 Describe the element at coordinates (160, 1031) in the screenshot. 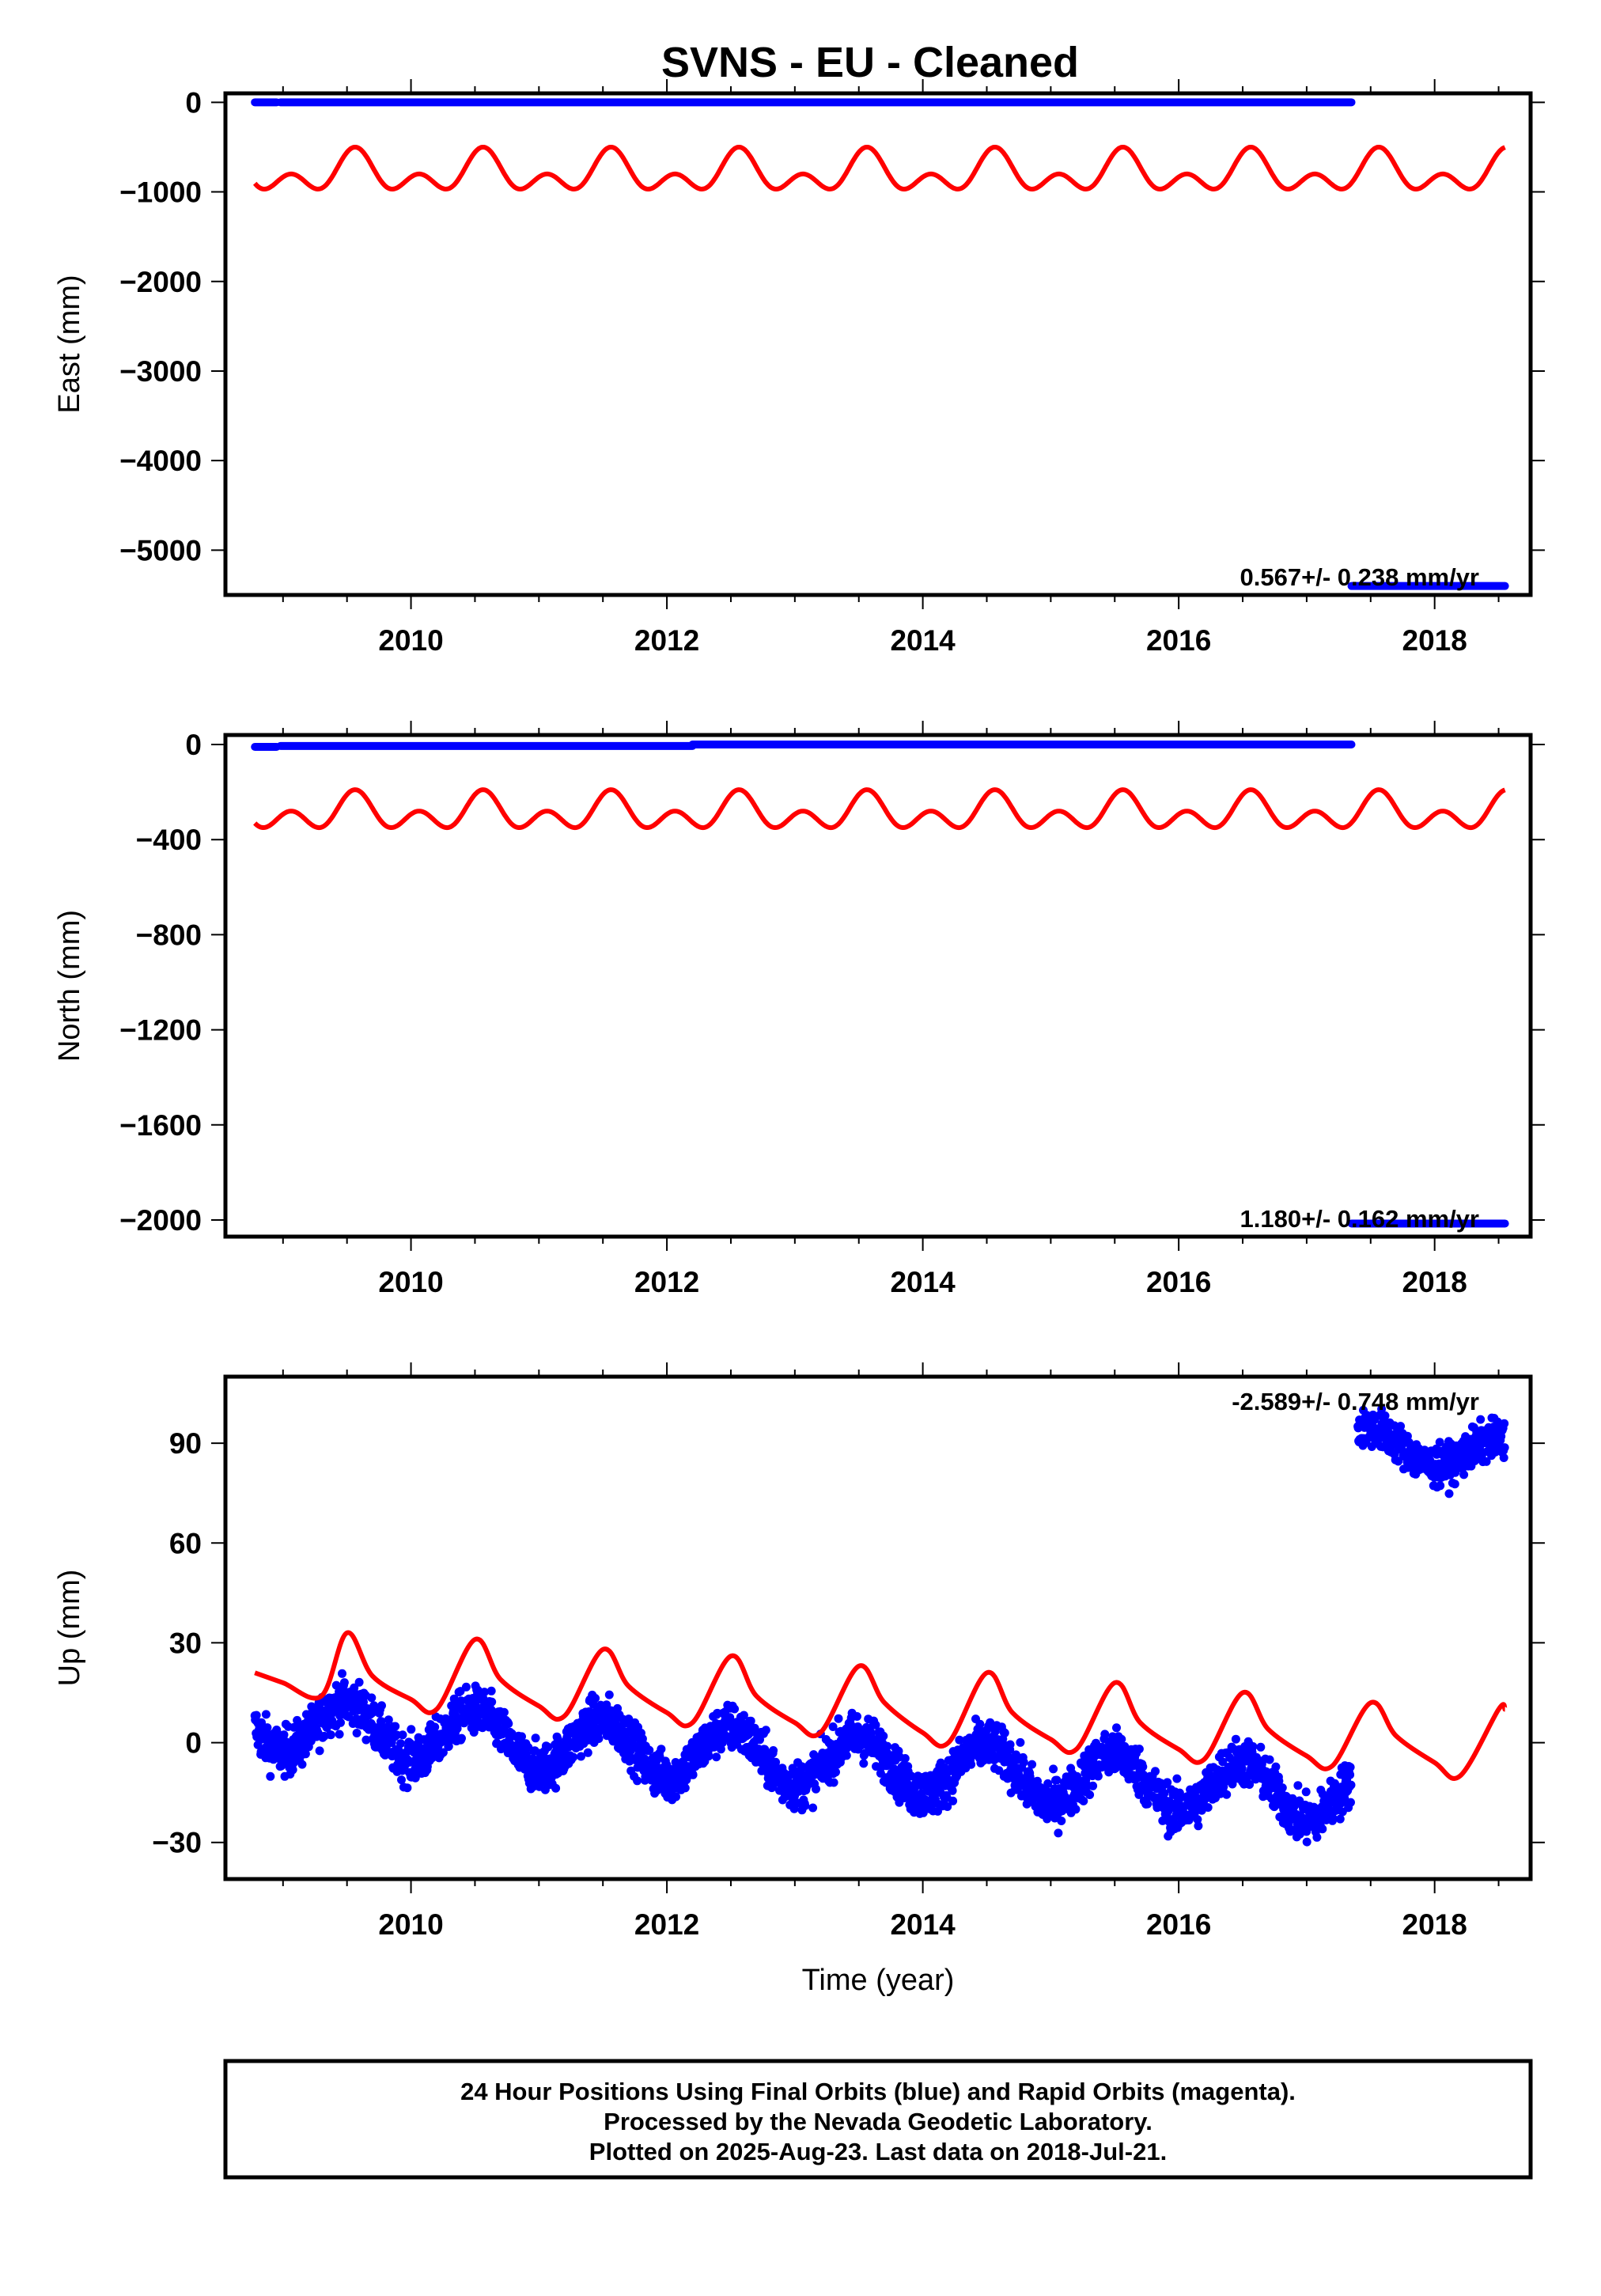

I see `y-tick-label: −1200` at that location.